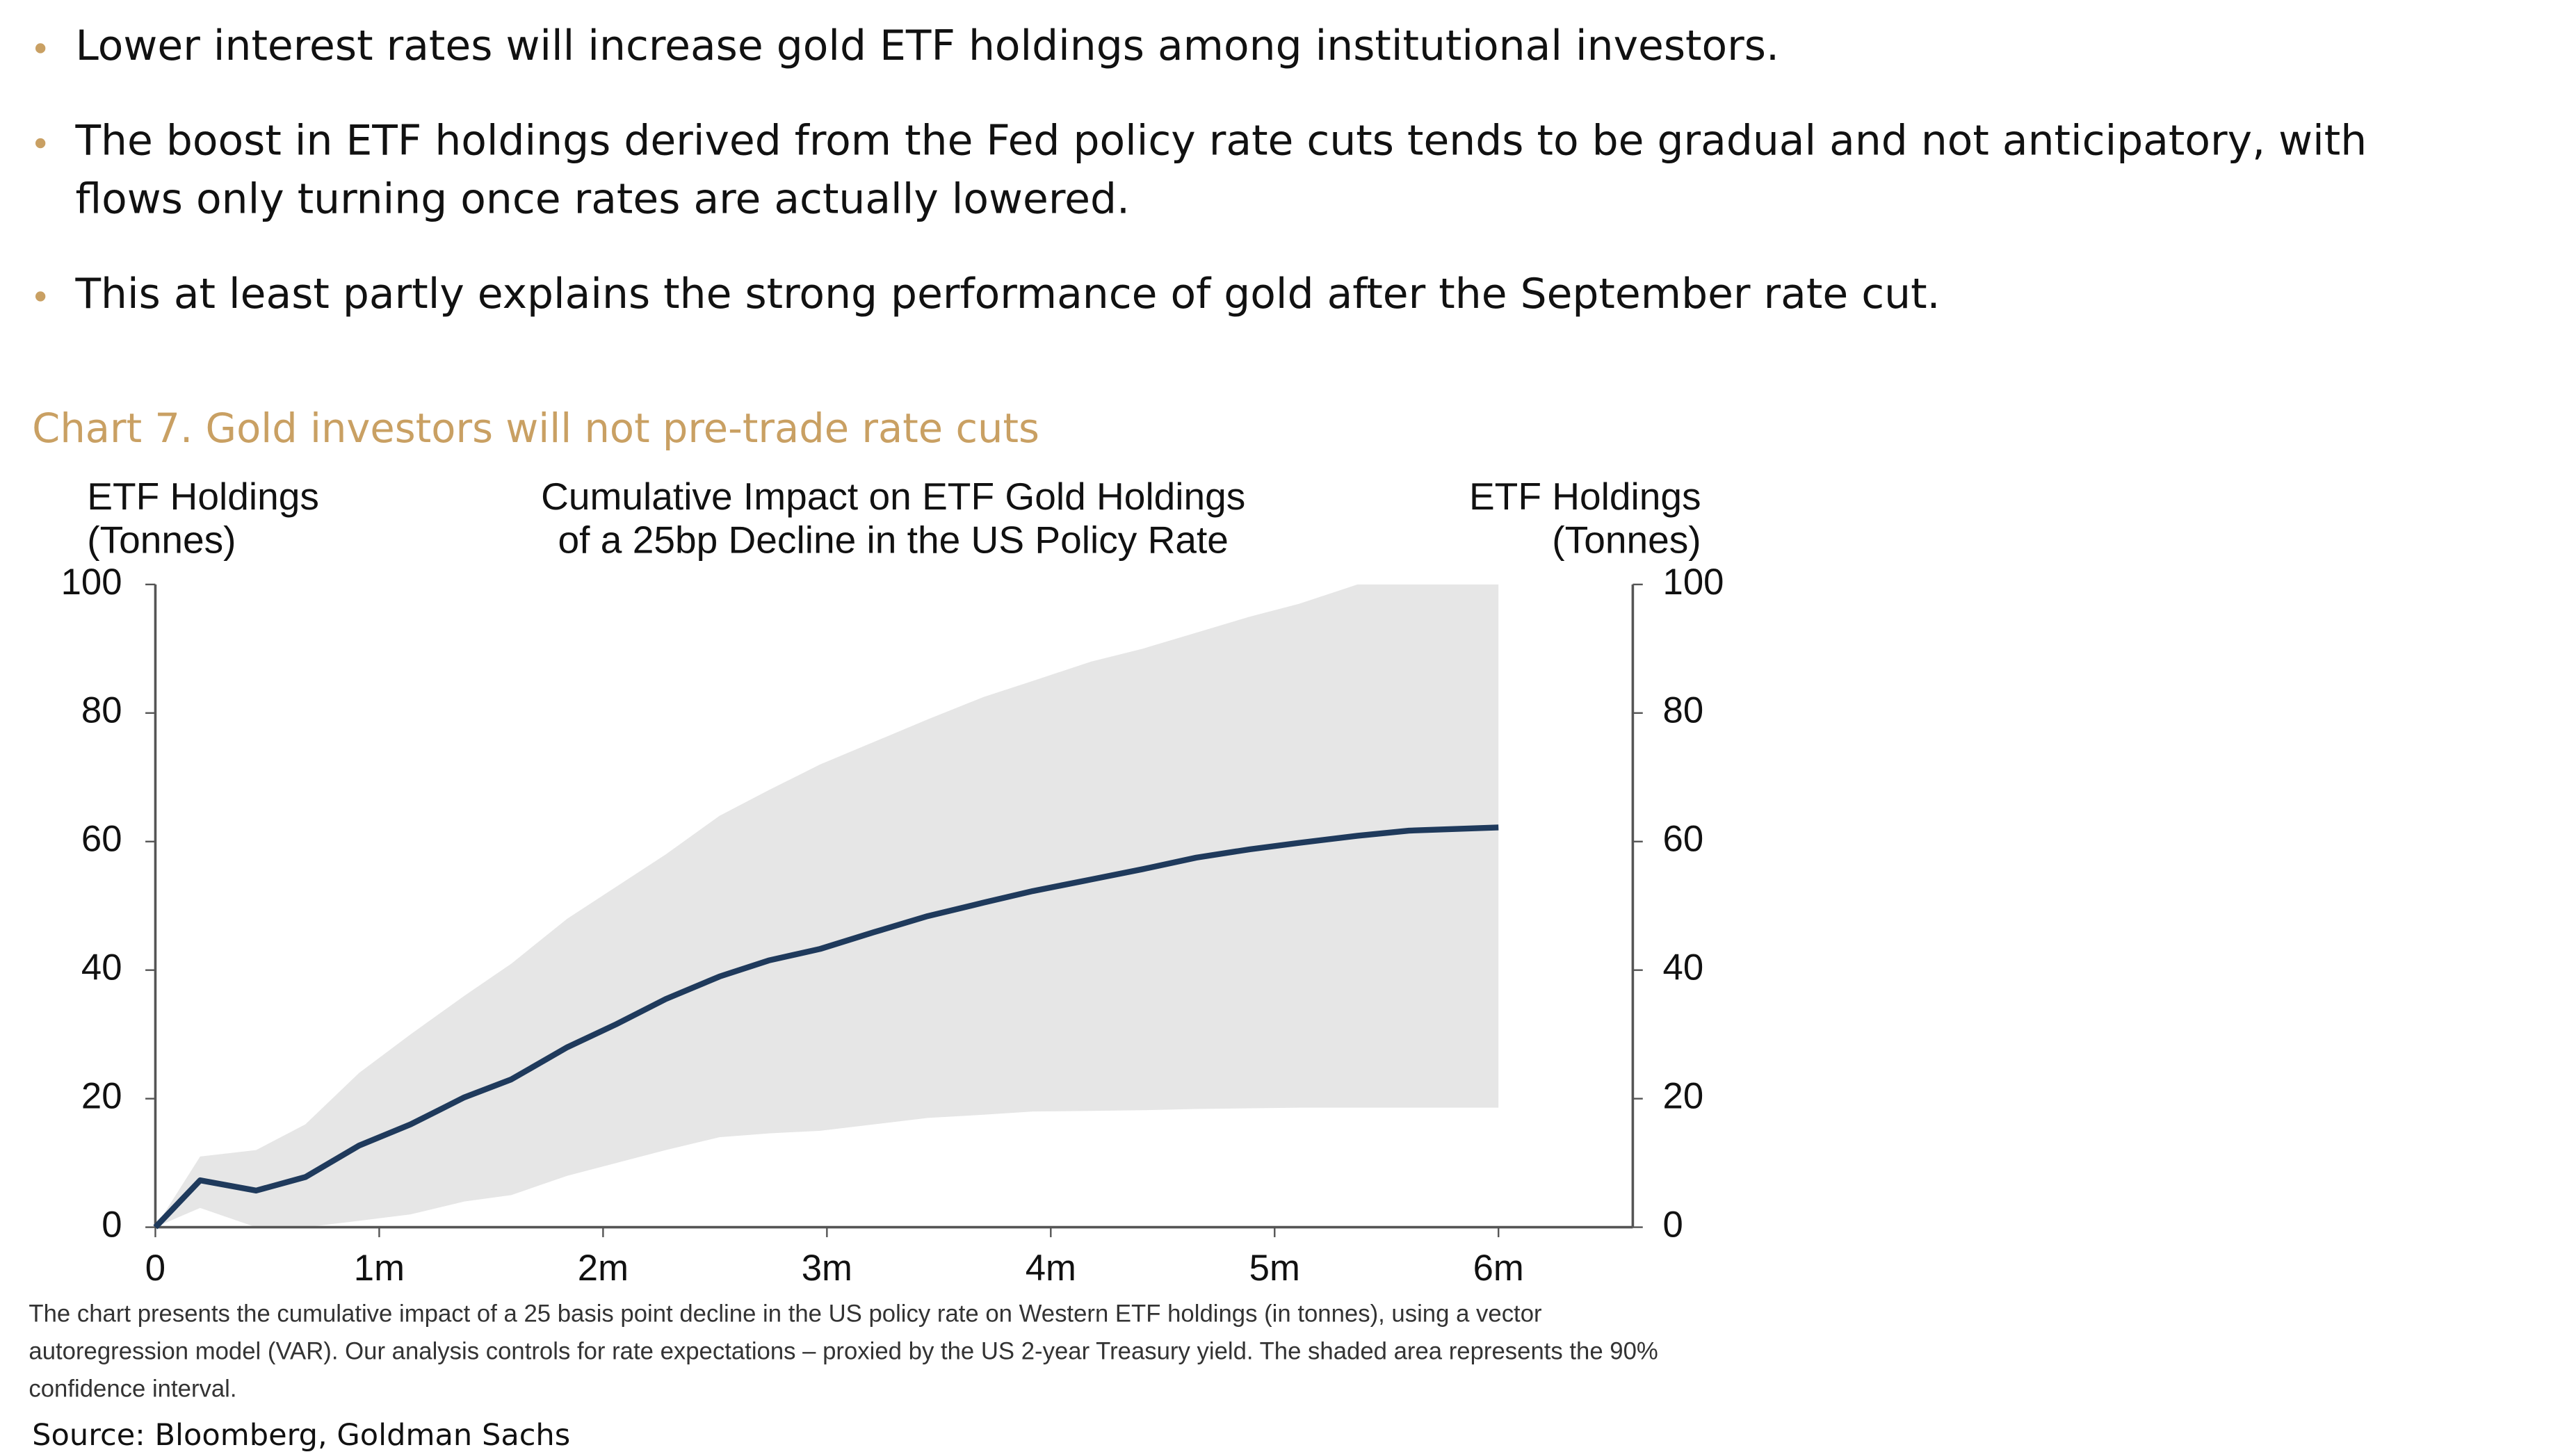 This screenshot has height=1452, width=2576. What do you see at coordinates (101, 711) in the screenshot?
I see `y-tick-label: 80` at bounding box center [101, 711].